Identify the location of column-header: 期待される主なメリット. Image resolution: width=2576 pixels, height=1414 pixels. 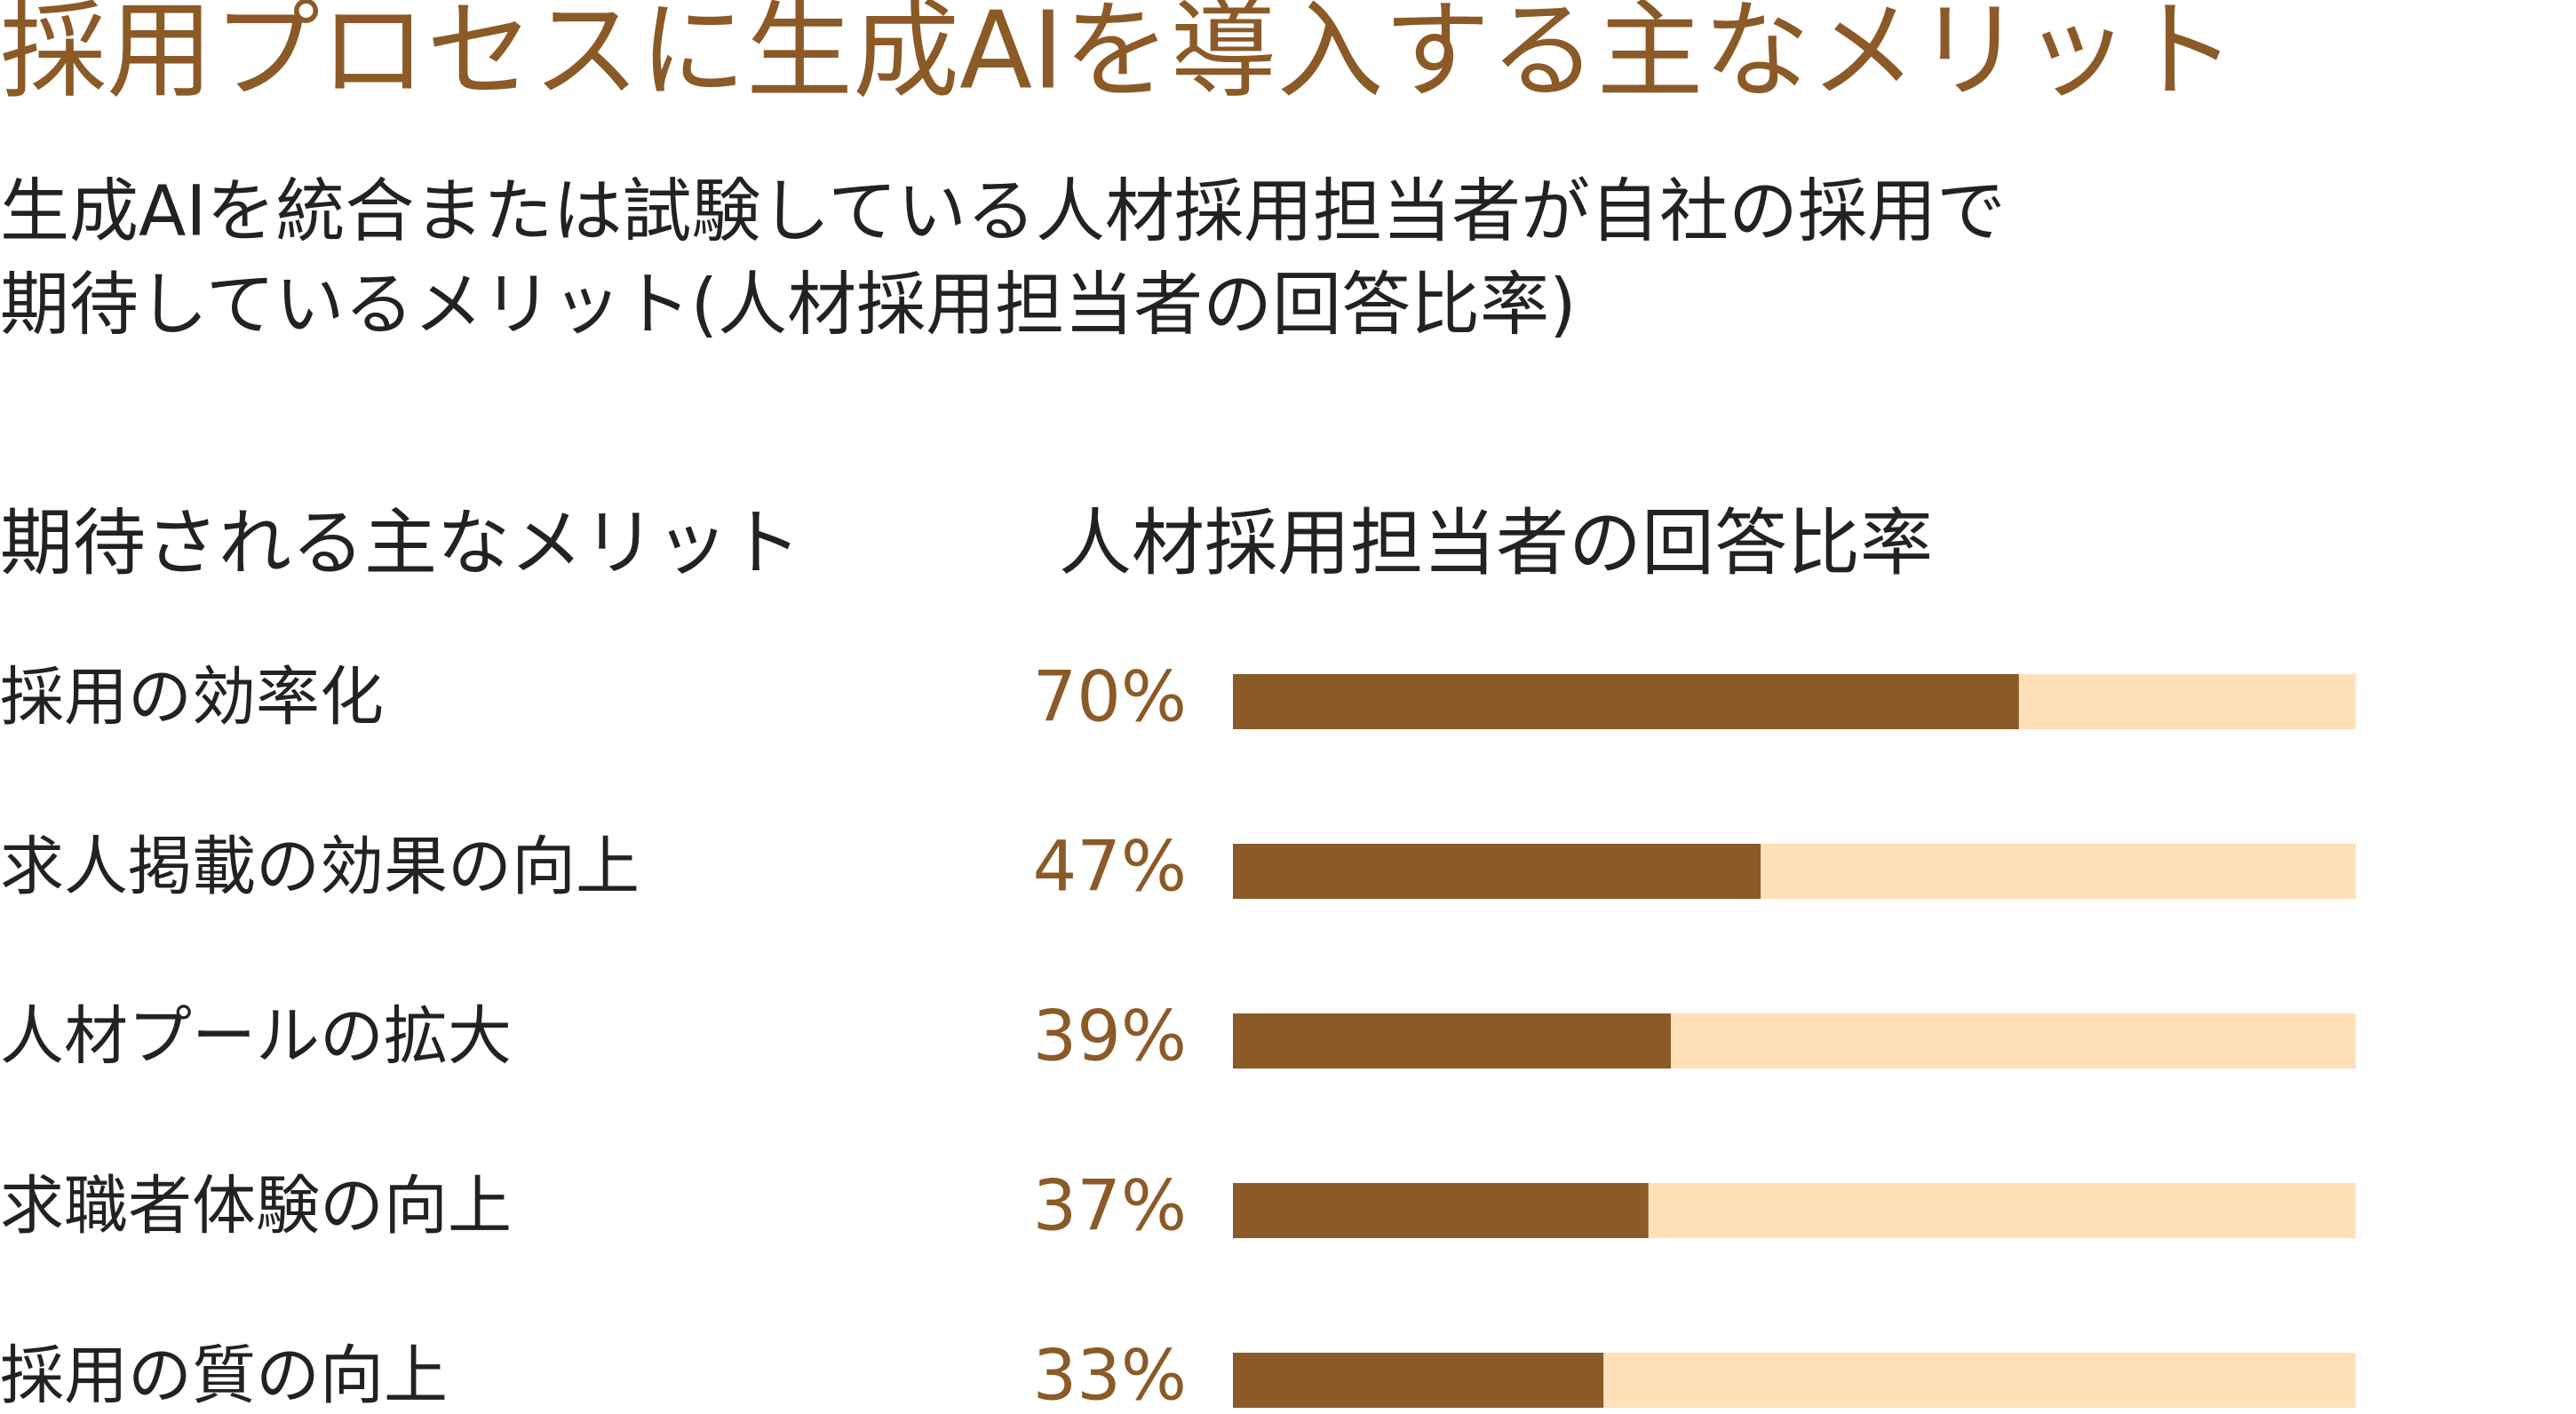
(400, 543).